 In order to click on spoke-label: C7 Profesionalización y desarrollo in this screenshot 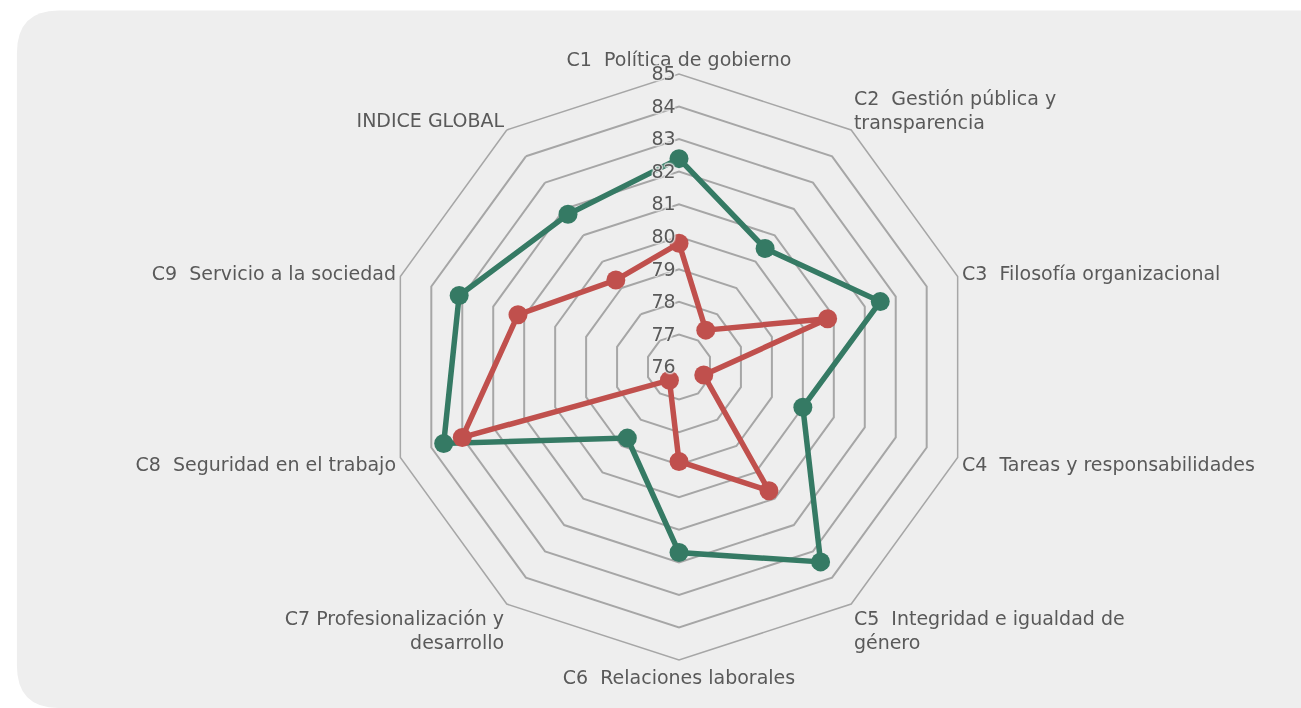, I will do `click(394, 630)`.